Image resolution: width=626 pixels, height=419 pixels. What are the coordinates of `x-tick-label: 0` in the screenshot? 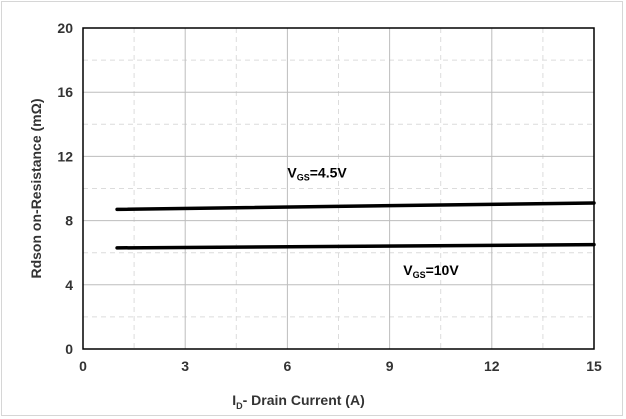 It's located at (83, 366).